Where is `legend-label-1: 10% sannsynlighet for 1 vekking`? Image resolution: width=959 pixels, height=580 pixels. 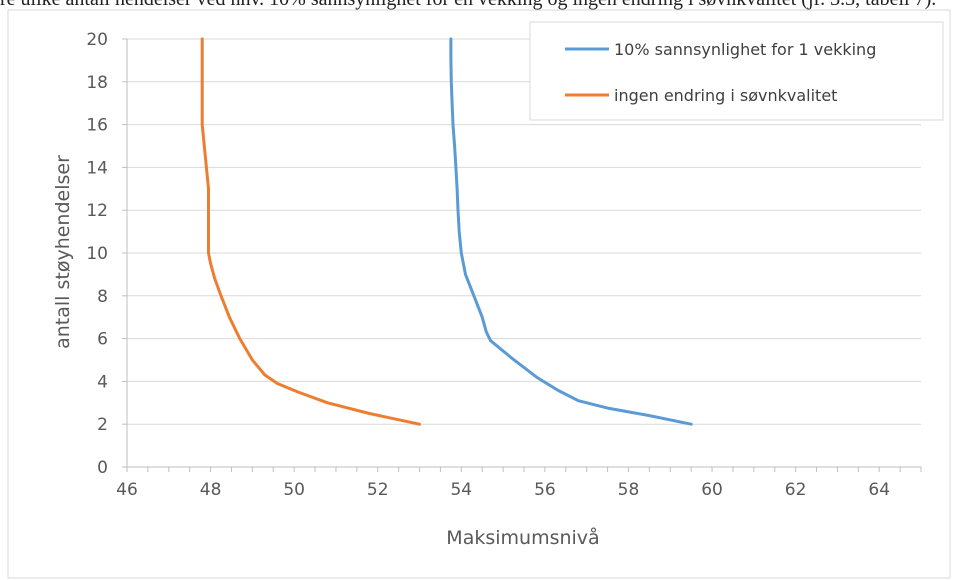 legend-label-1: 10% sannsynlighet for 1 vekking is located at coordinates (745, 49).